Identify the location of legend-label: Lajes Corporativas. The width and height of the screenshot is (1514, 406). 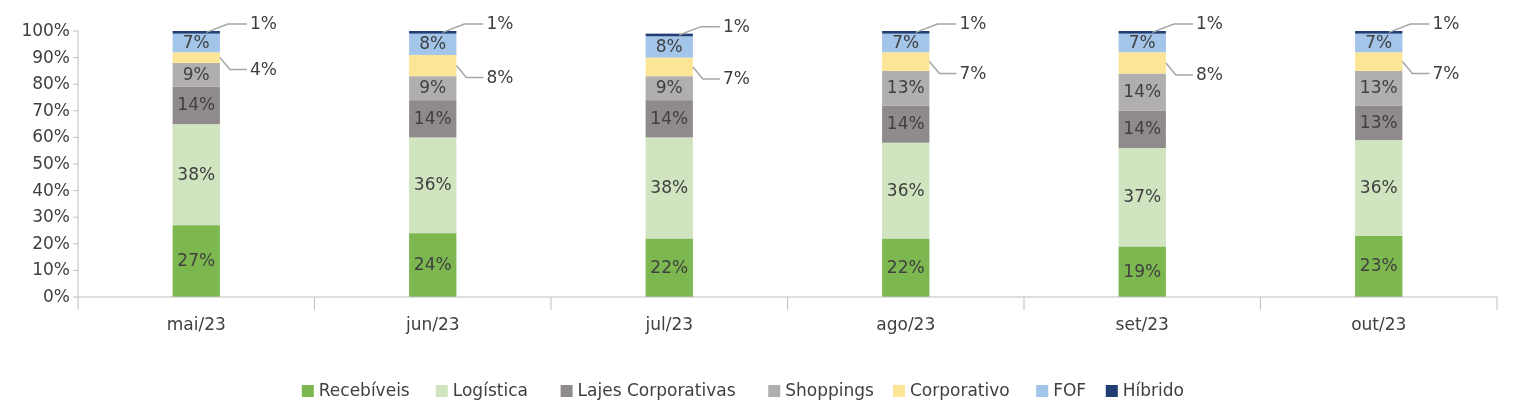
(656, 390).